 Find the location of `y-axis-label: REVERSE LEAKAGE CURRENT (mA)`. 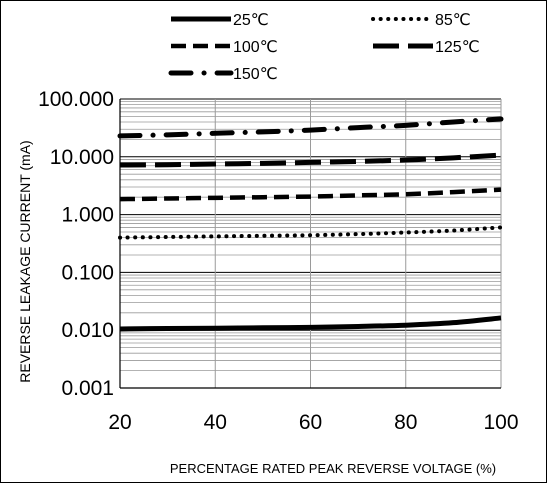

y-axis-label: REVERSE LEAKAGE CURRENT (mA) is located at coordinates (25, 261).